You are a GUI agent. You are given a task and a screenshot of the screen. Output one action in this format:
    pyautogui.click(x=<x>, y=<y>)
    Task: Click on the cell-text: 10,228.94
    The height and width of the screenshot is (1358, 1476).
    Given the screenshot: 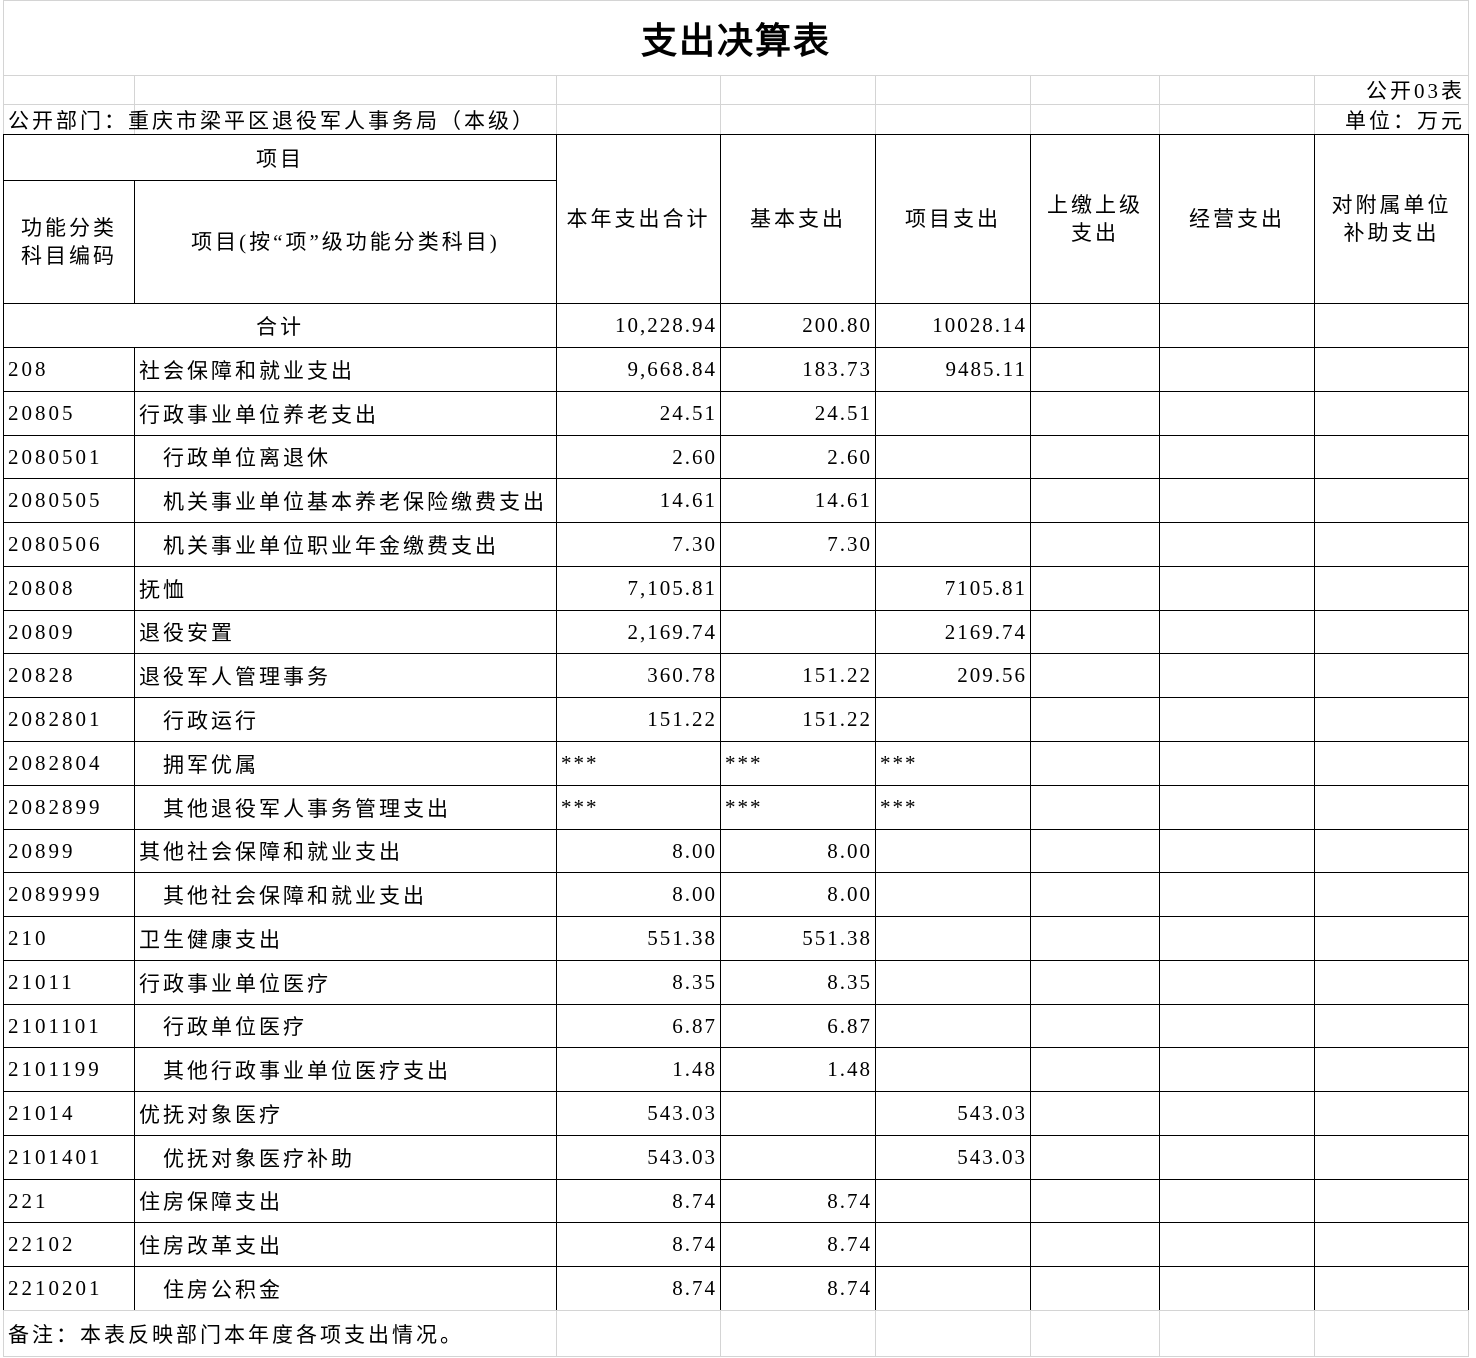 What is the action you would take?
    pyautogui.click(x=666, y=325)
    